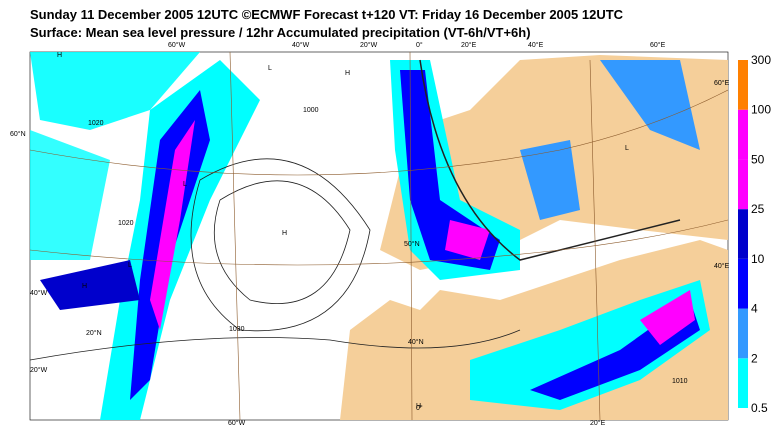 This screenshot has height=437, width=781. Describe the element at coordinates (761, 110) in the screenshot. I see `colorbar-label: 100` at that location.